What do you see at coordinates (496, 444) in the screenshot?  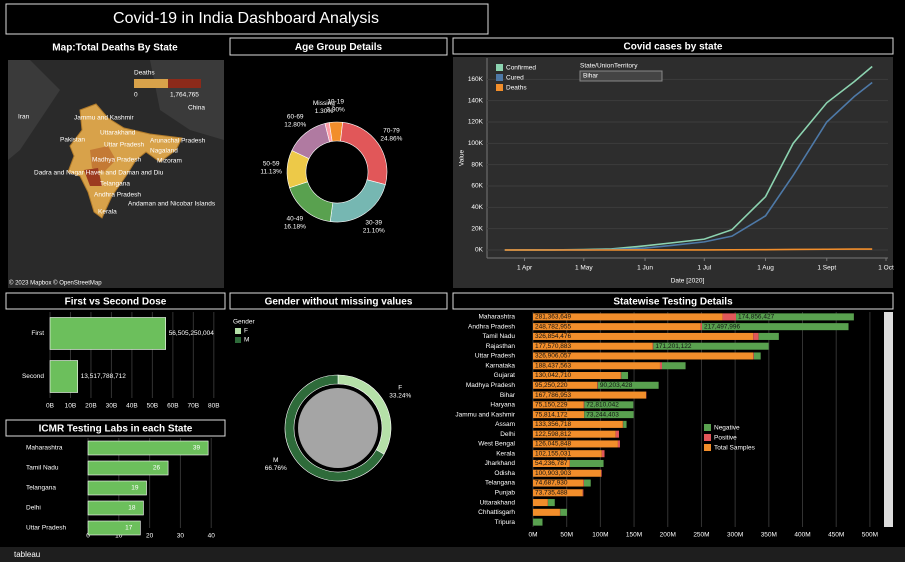 I see `y-tick-label: West Bengal` at bounding box center [496, 444].